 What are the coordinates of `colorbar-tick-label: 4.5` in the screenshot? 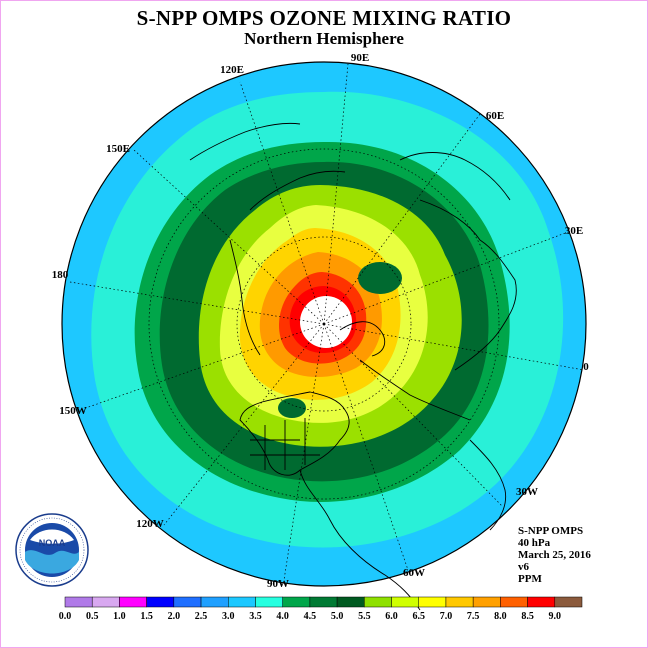 It's located at (310, 616).